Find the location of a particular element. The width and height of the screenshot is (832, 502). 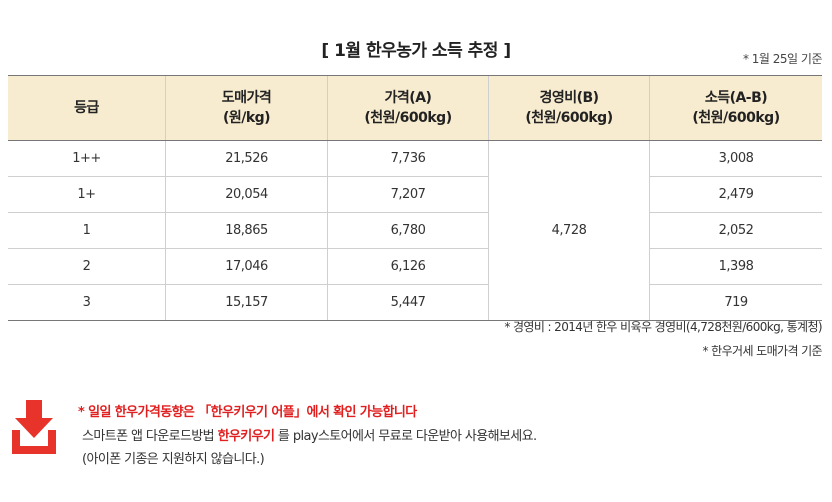

price-cell: 6,126 is located at coordinates (408, 266).